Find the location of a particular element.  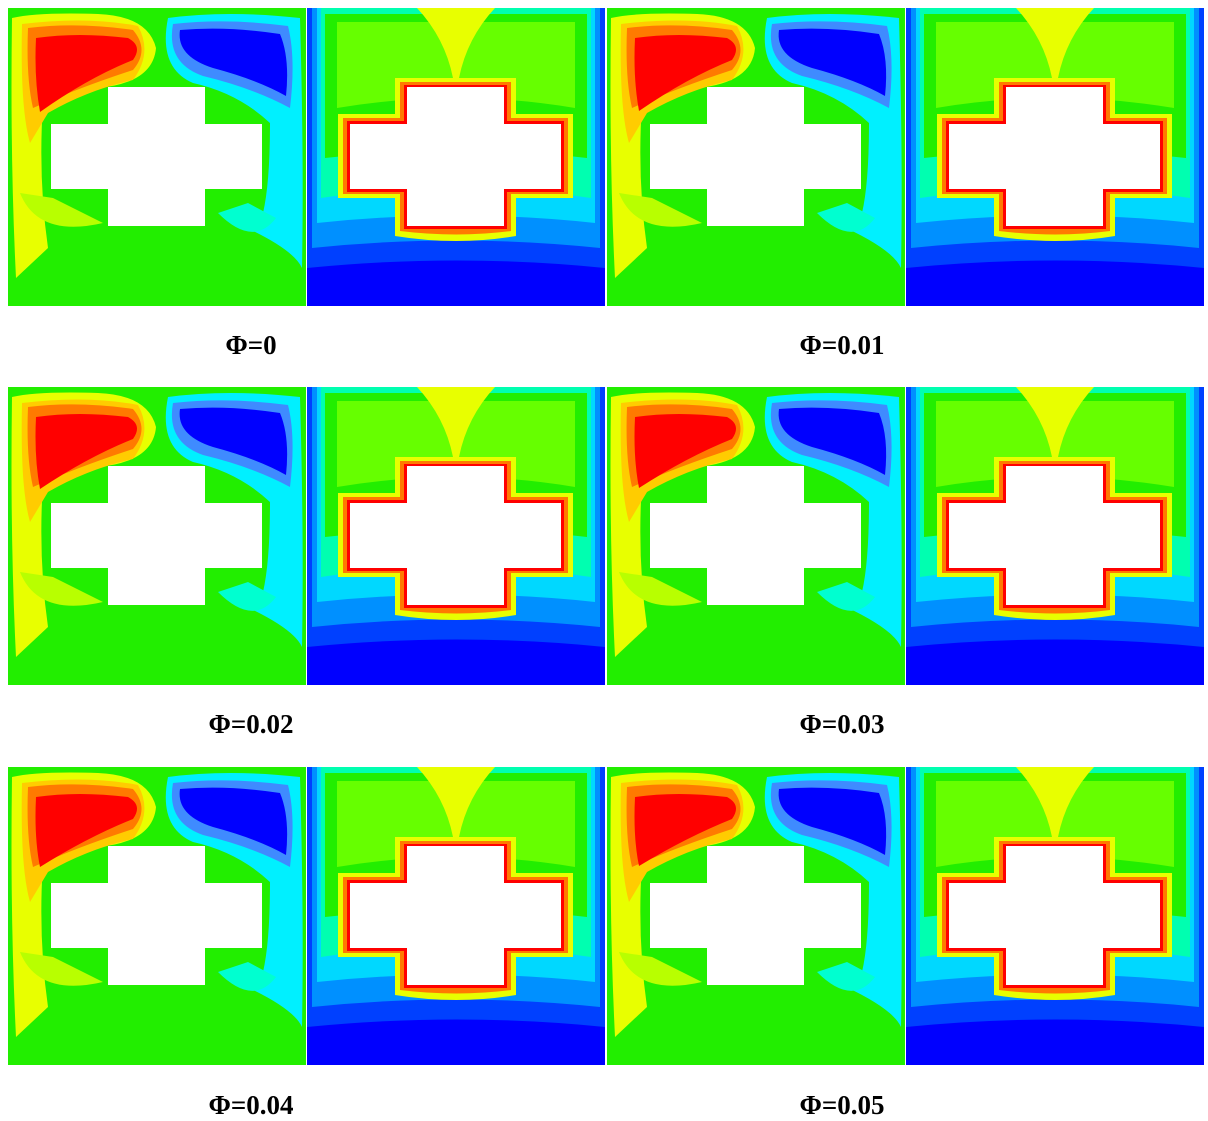

case-caption: Φ=0 is located at coordinates (251, 345).